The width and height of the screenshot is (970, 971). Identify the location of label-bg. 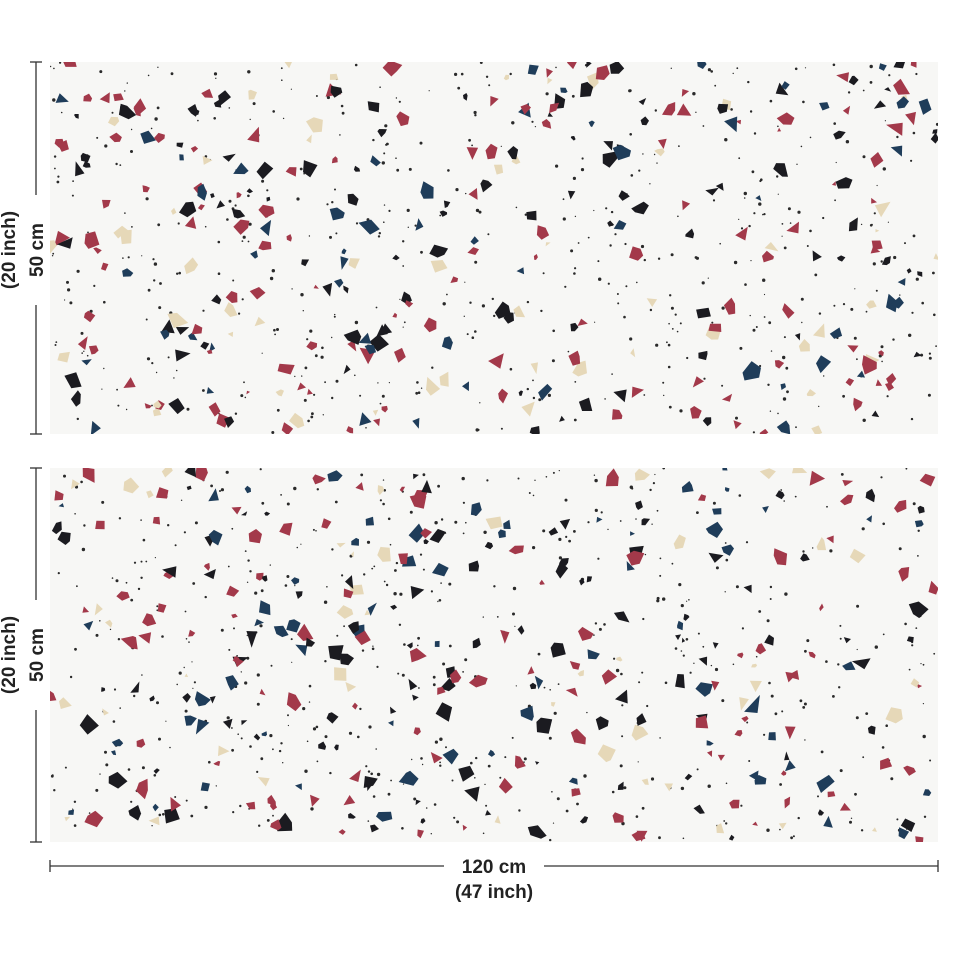
(24, 250).